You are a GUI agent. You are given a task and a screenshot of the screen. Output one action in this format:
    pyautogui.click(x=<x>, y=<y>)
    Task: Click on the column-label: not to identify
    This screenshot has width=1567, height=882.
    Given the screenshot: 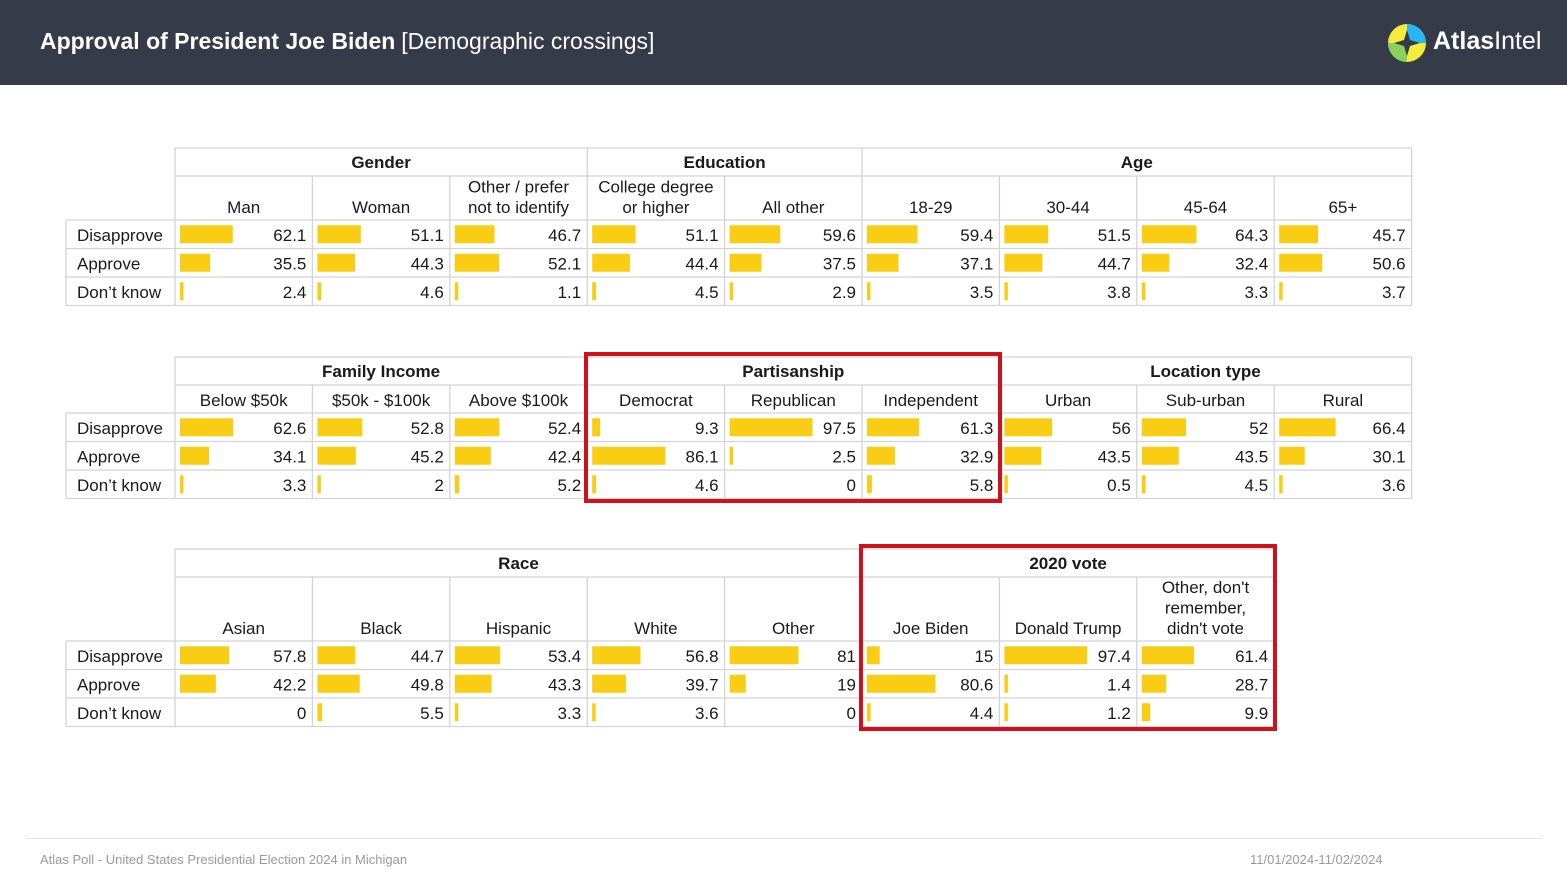 What is the action you would take?
    pyautogui.click(x=519, y=207)
    